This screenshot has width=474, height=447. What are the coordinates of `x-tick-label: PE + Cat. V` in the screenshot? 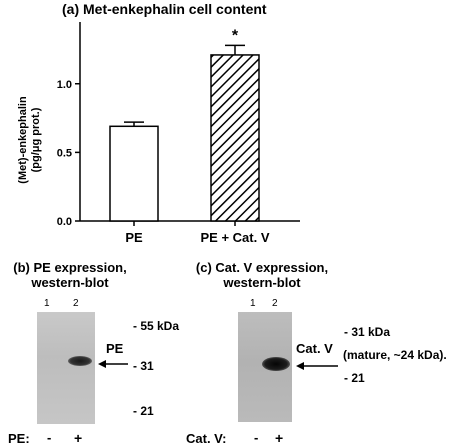 It's located at (235, 237).